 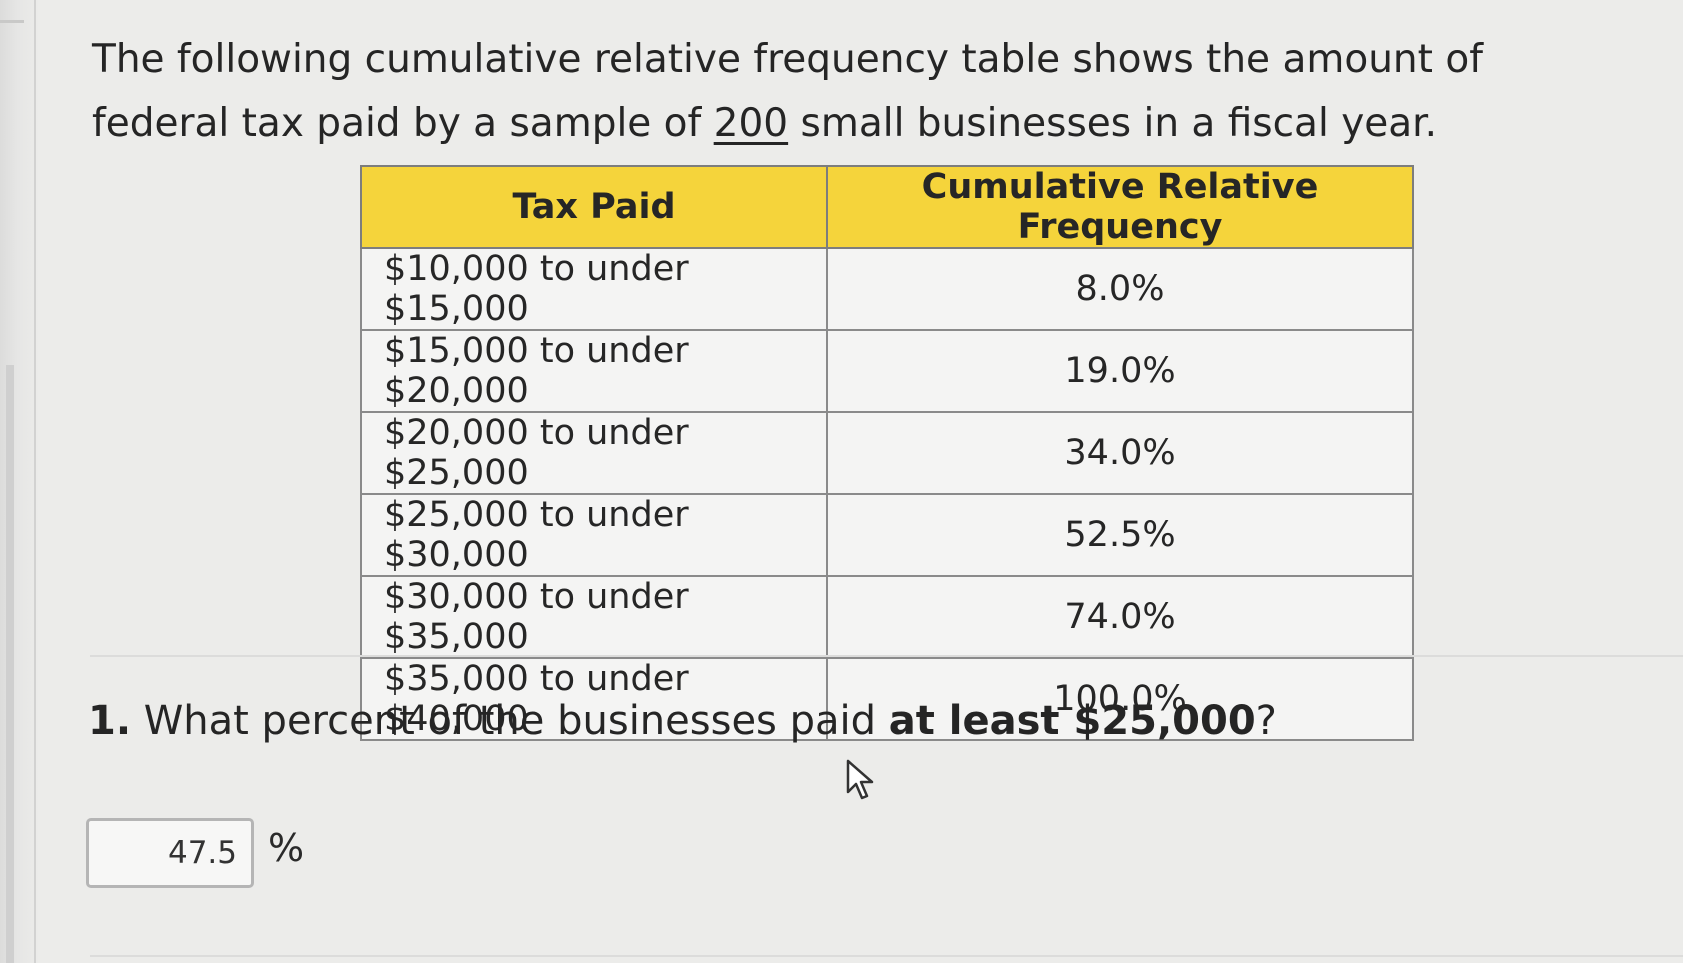 What do you see at coordinates (594, 371) in the screenshot?
I see `tax-range-cell: $15,000 to under $20,000` at bounding box center [594, 371].